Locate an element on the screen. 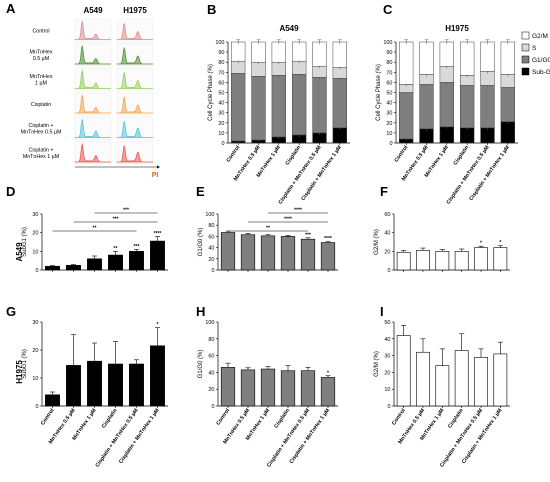  category-label: Cisplatin is located at coordinates (456, 419).